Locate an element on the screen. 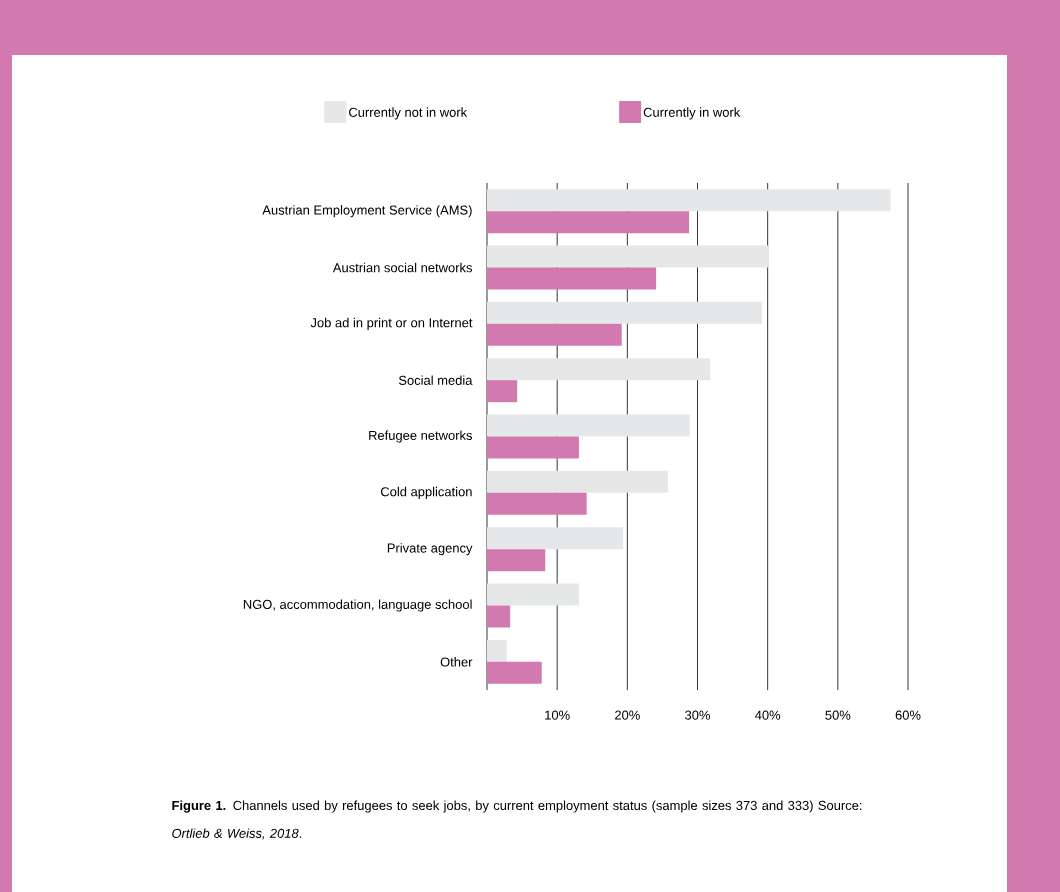 The width and height of the screenshot is (1060, 892). legend-label: Currently not in work is located at coordinates (408, 113).